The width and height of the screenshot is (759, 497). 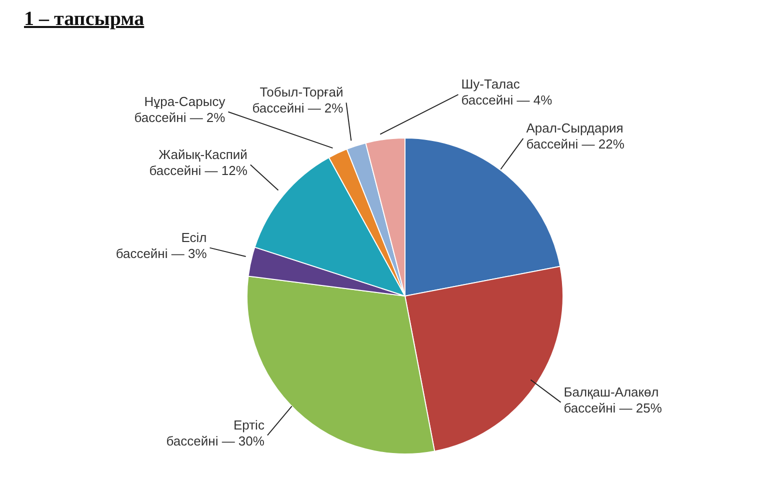 I want to click on slice-label: Есіл бассейні — 3%, so click(x=162, y=245).